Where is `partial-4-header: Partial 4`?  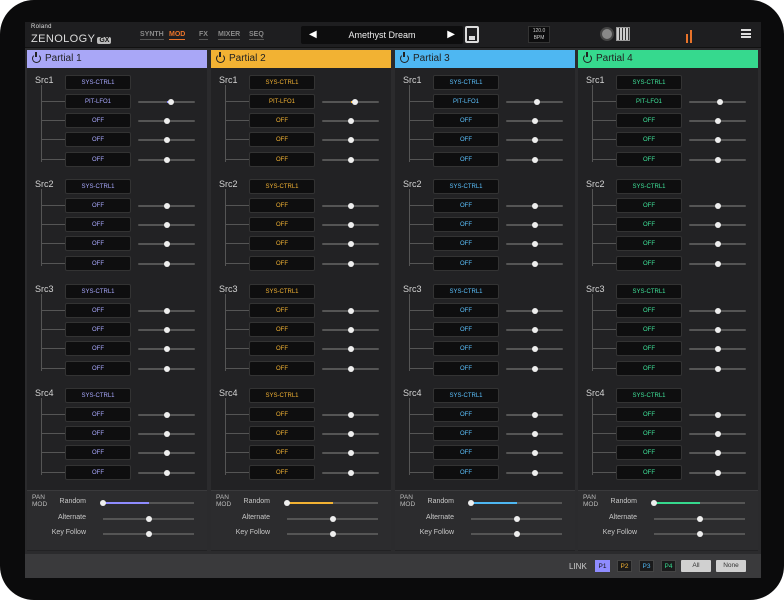 partial-4-header: Partial 4 is located at coordinates (668, 59).